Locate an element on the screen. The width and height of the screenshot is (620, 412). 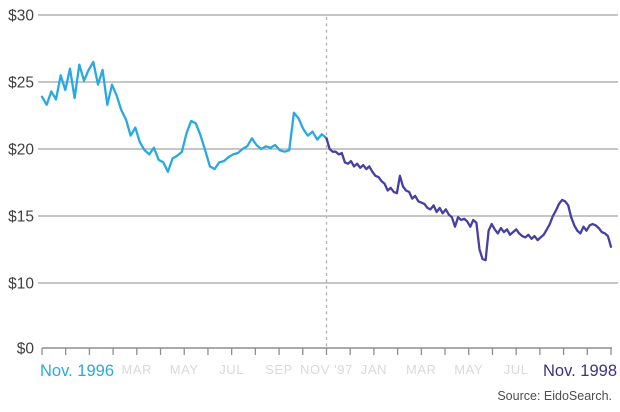
y-tick-label: $25 is located at coordinates (21, 83).